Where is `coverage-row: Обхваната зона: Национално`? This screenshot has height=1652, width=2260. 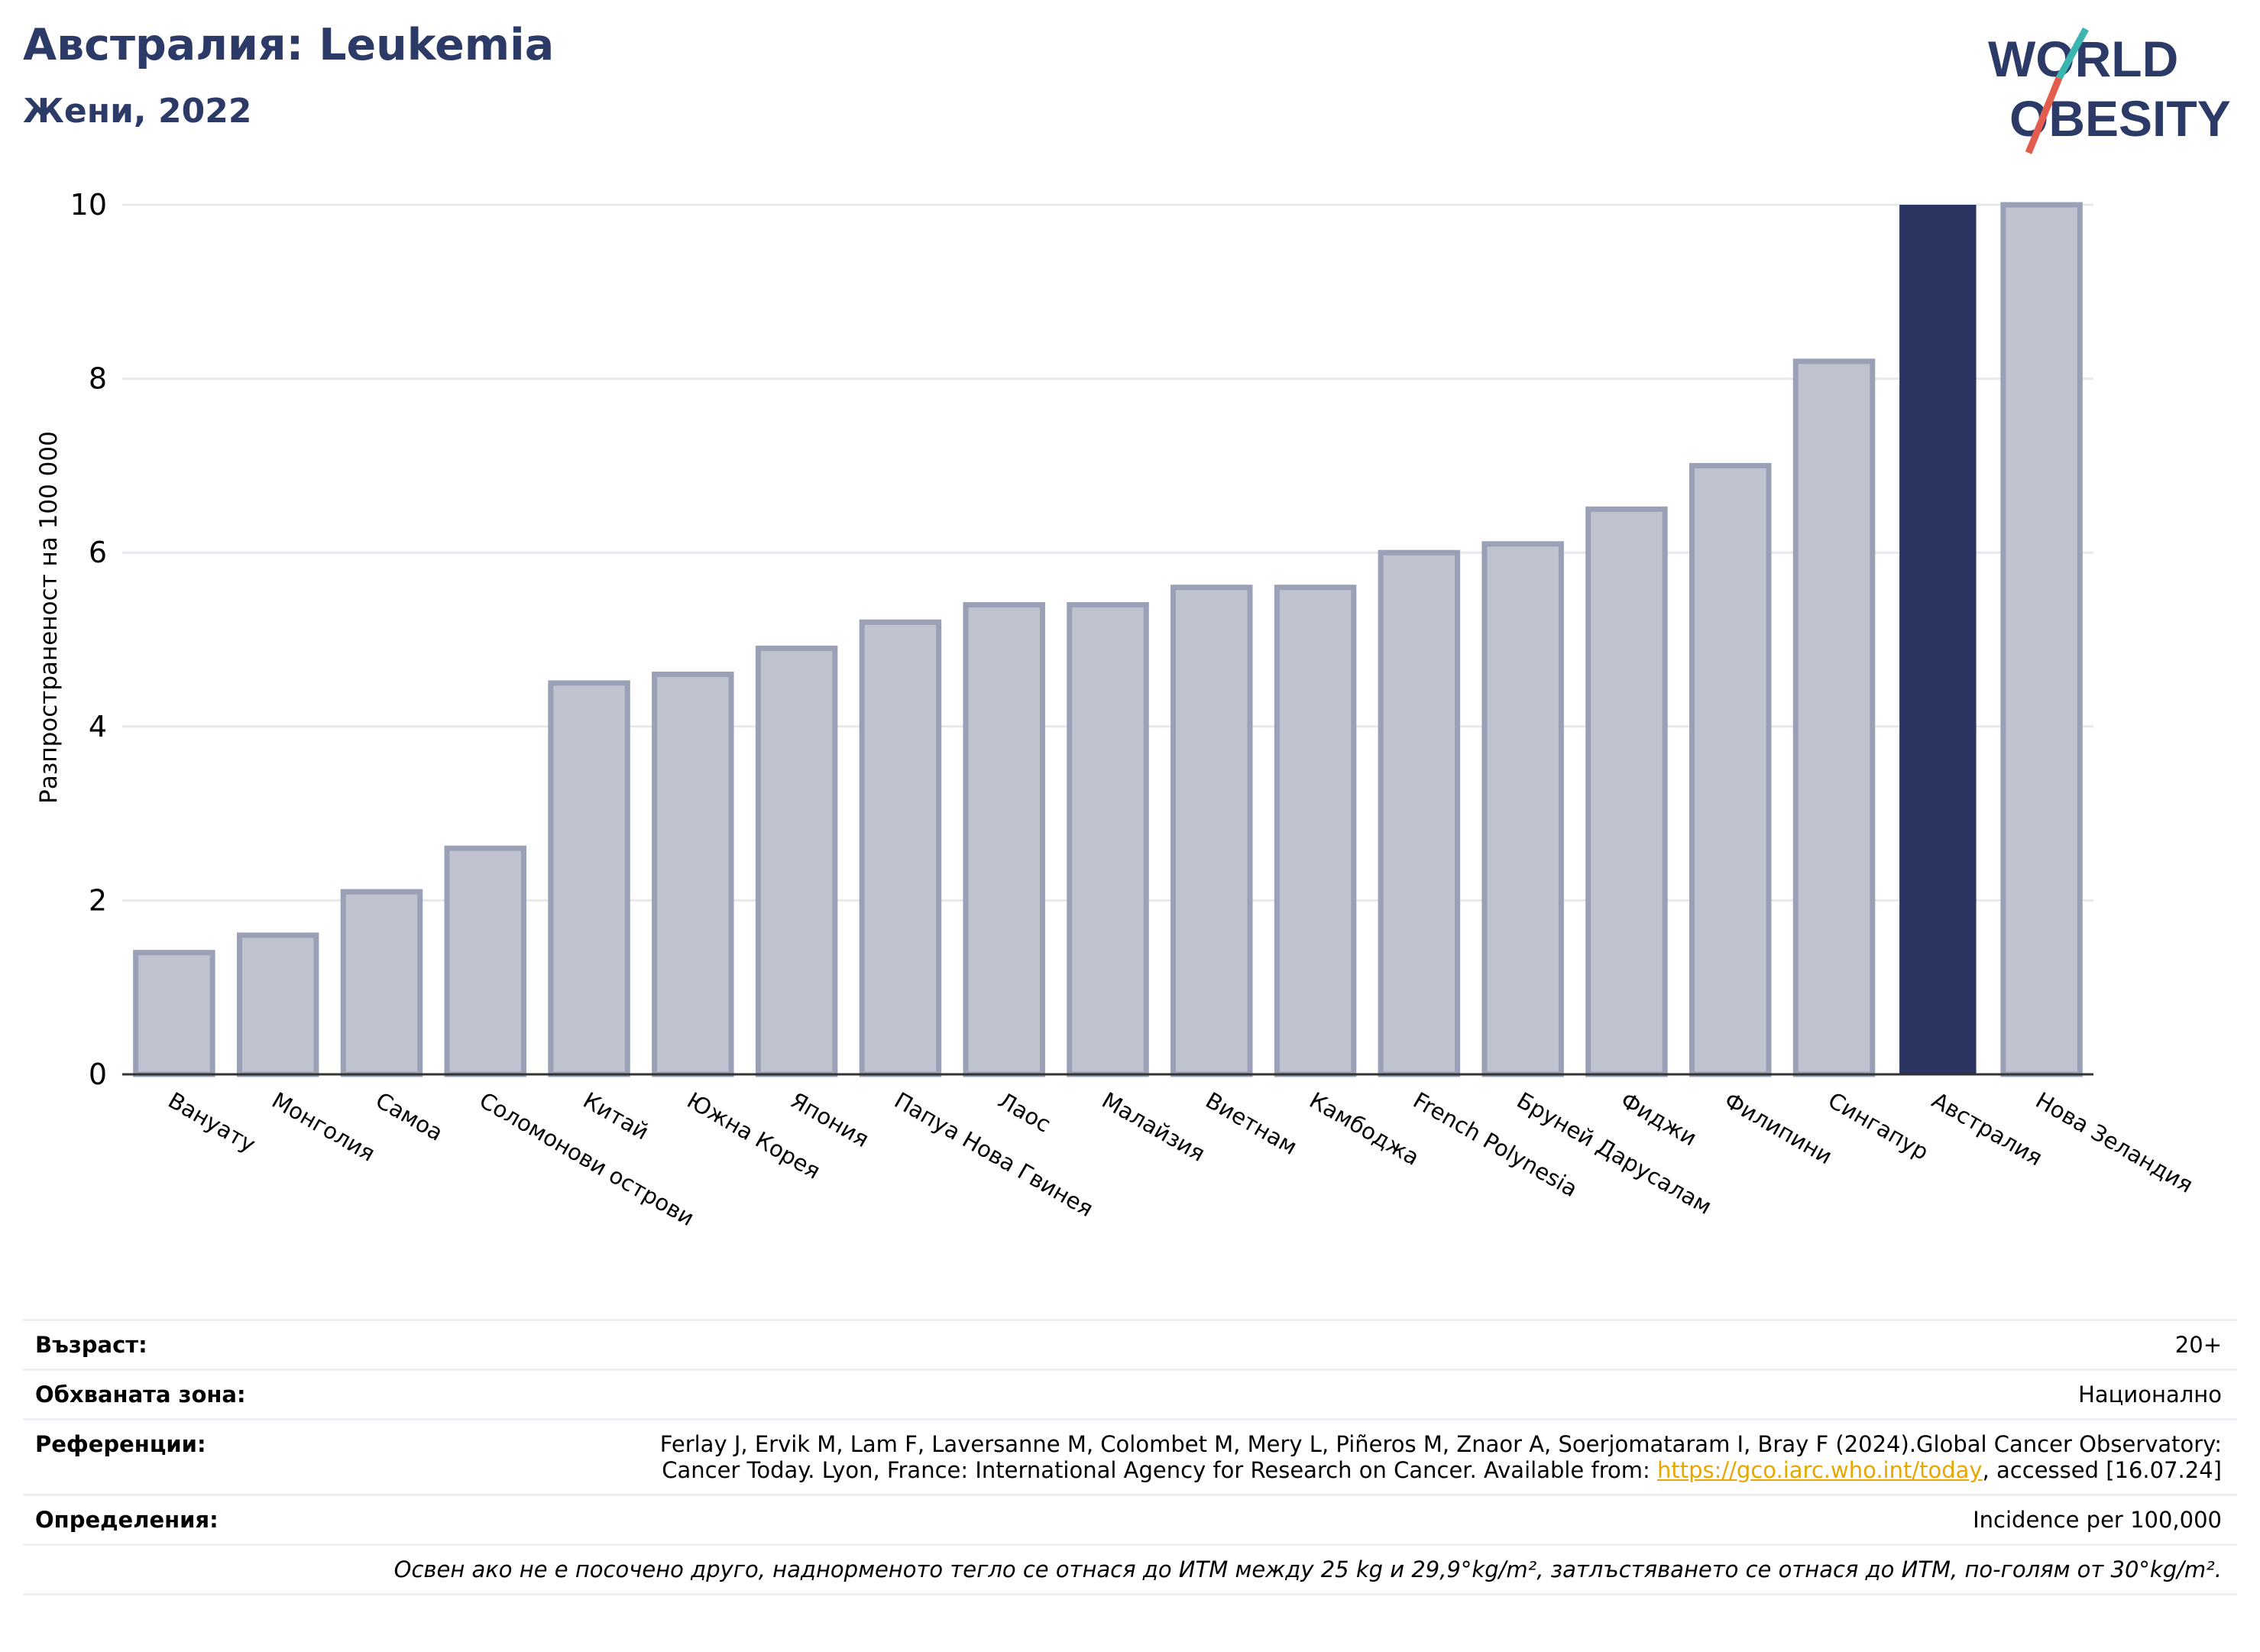 coverage-row: Обхваната зона: Национално is located at coordinates (1130, 1393).